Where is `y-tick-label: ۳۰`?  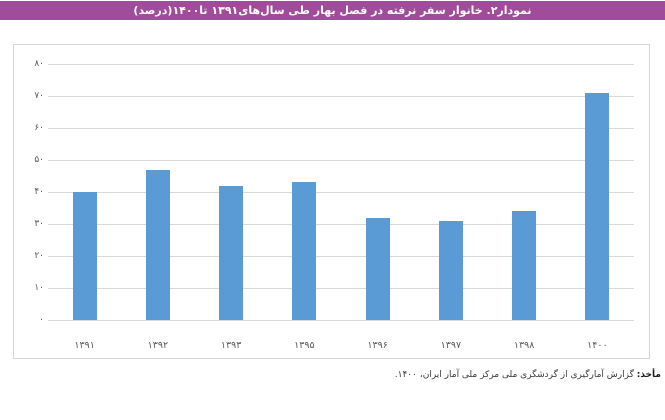
y-tick-label: ۳۰ is located at coordinates (39, 224).